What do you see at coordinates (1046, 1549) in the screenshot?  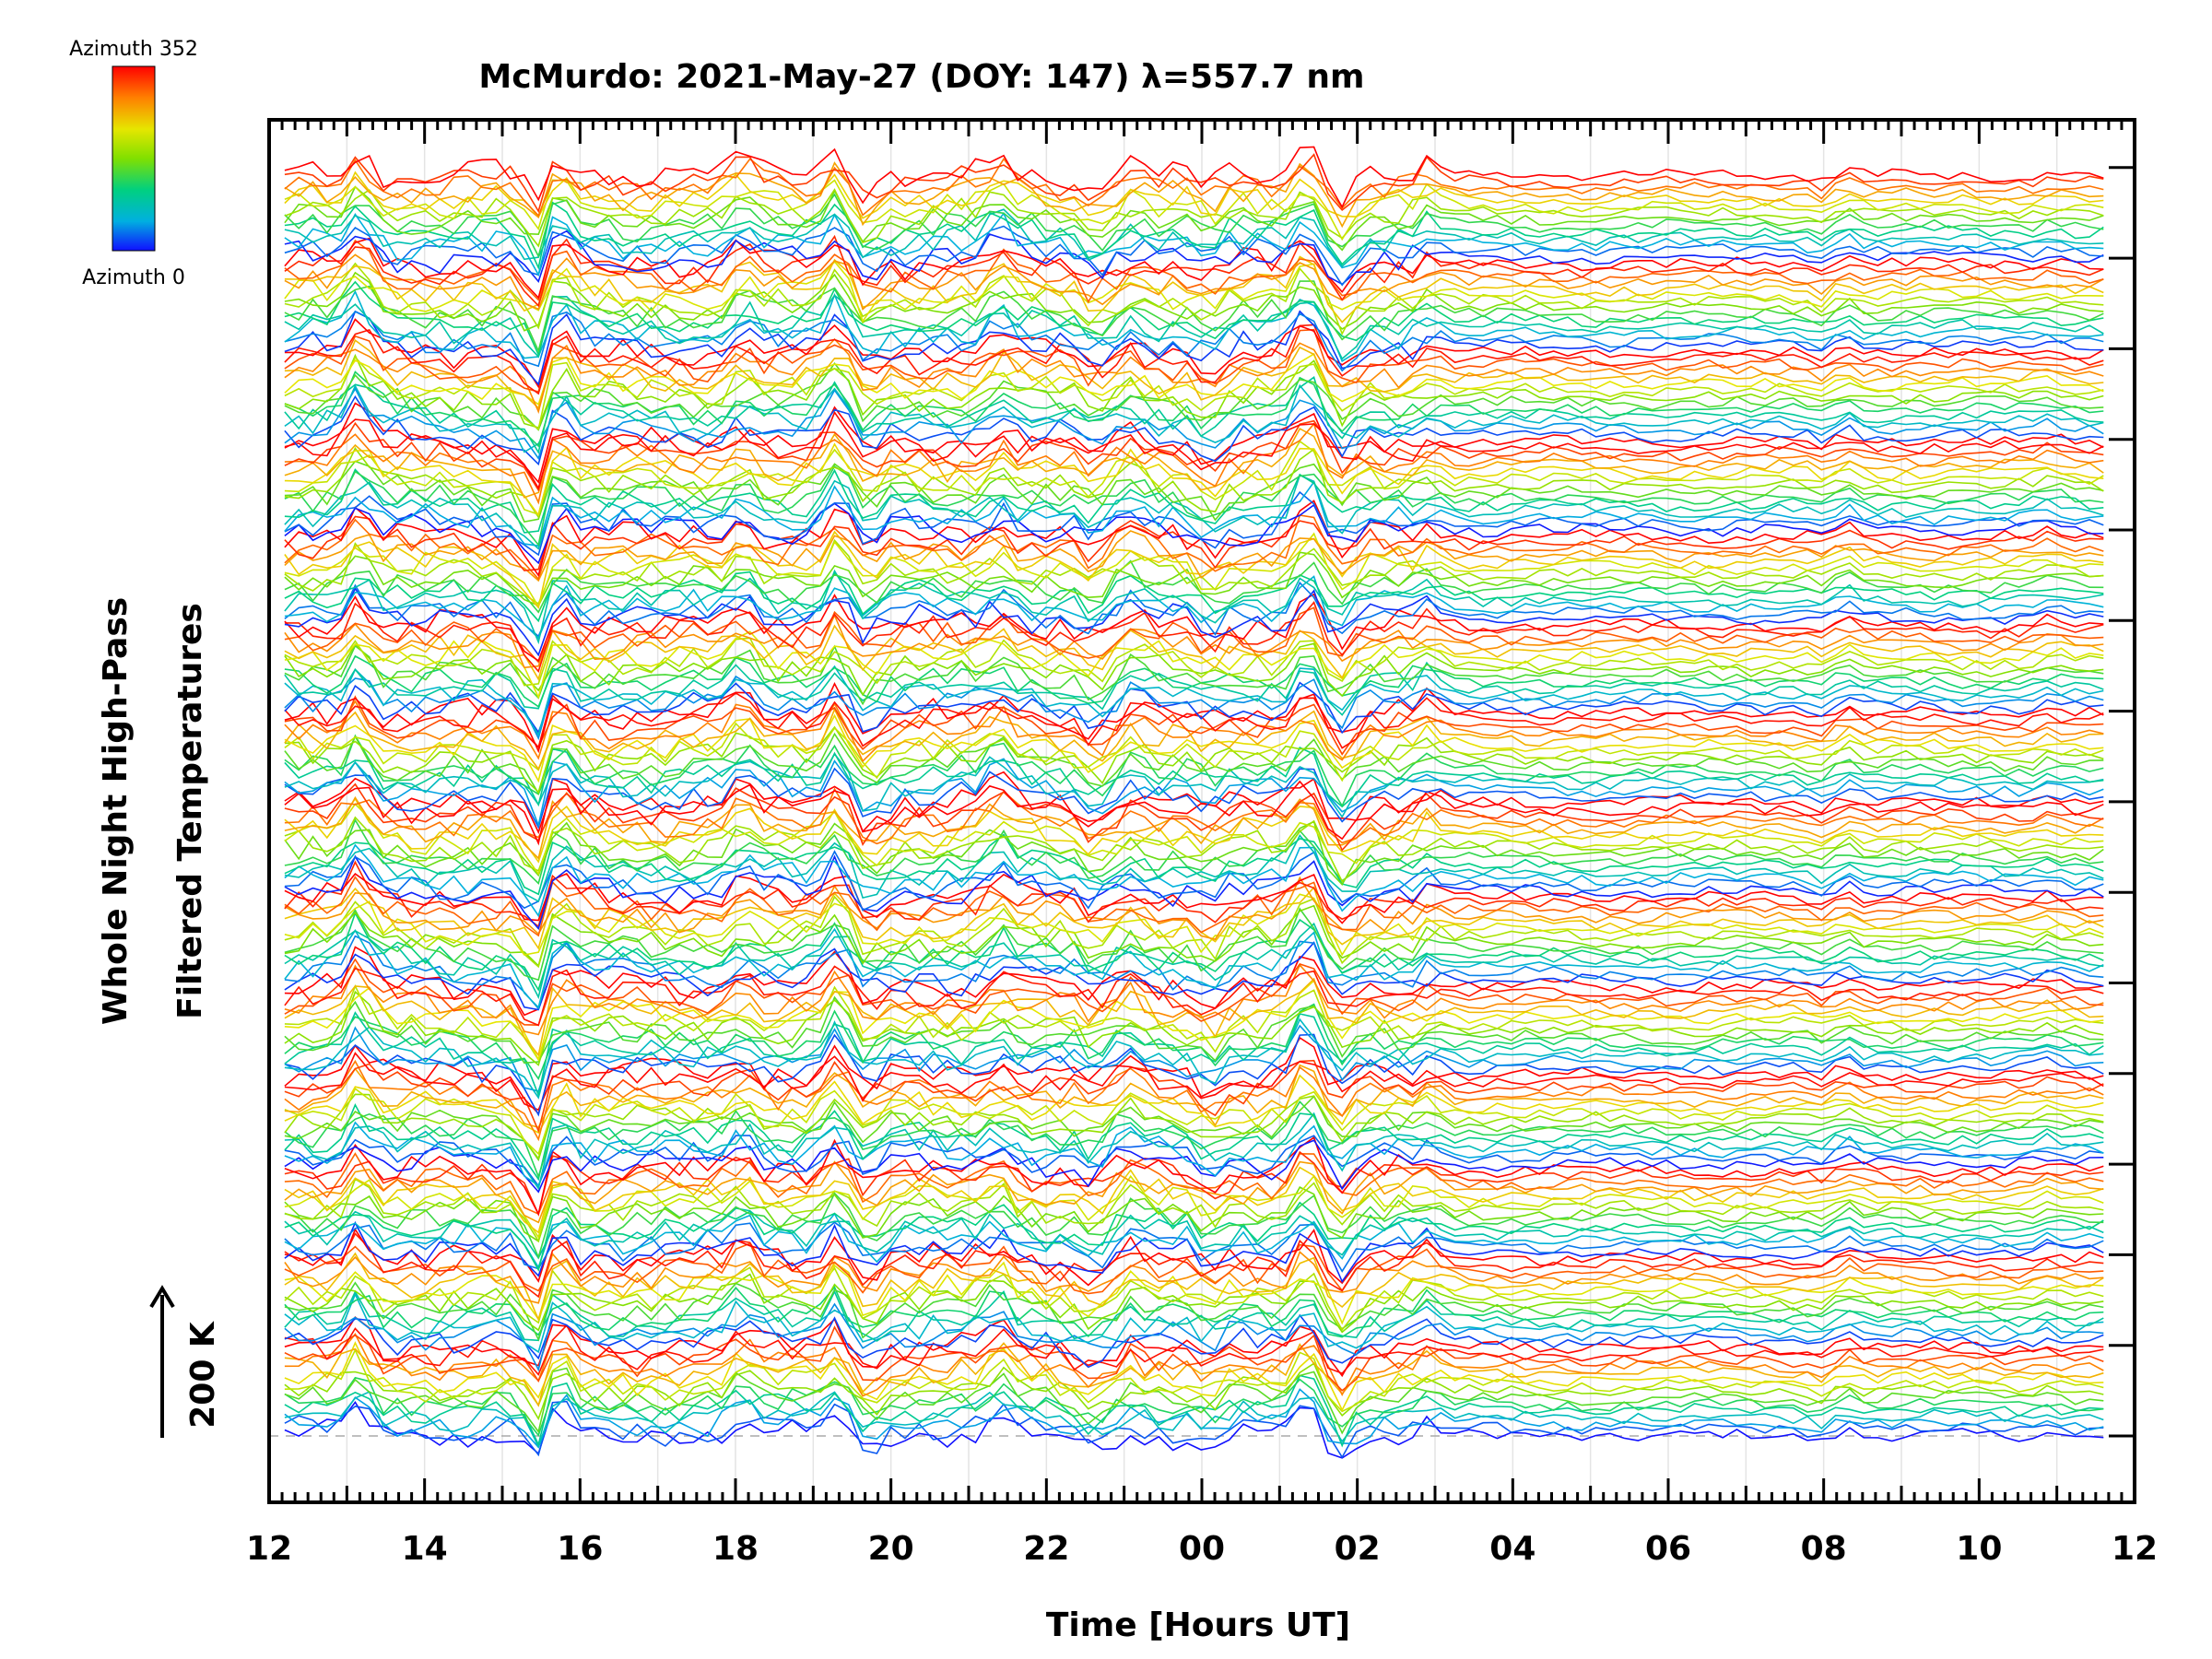 I see `x-tick-label: 22` at bounding box center [1046, 1549].